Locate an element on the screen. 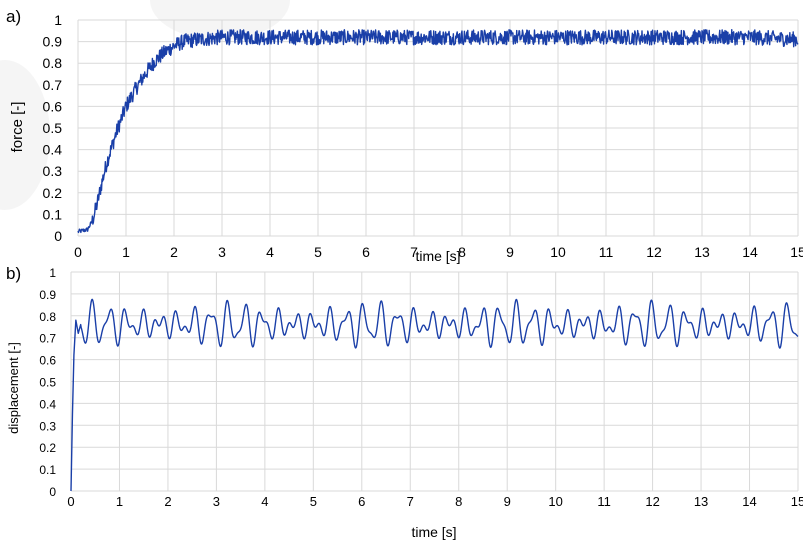 This screenshot has width=803, height=543. panel-label-a: a) is located at coordinates (13, 16).